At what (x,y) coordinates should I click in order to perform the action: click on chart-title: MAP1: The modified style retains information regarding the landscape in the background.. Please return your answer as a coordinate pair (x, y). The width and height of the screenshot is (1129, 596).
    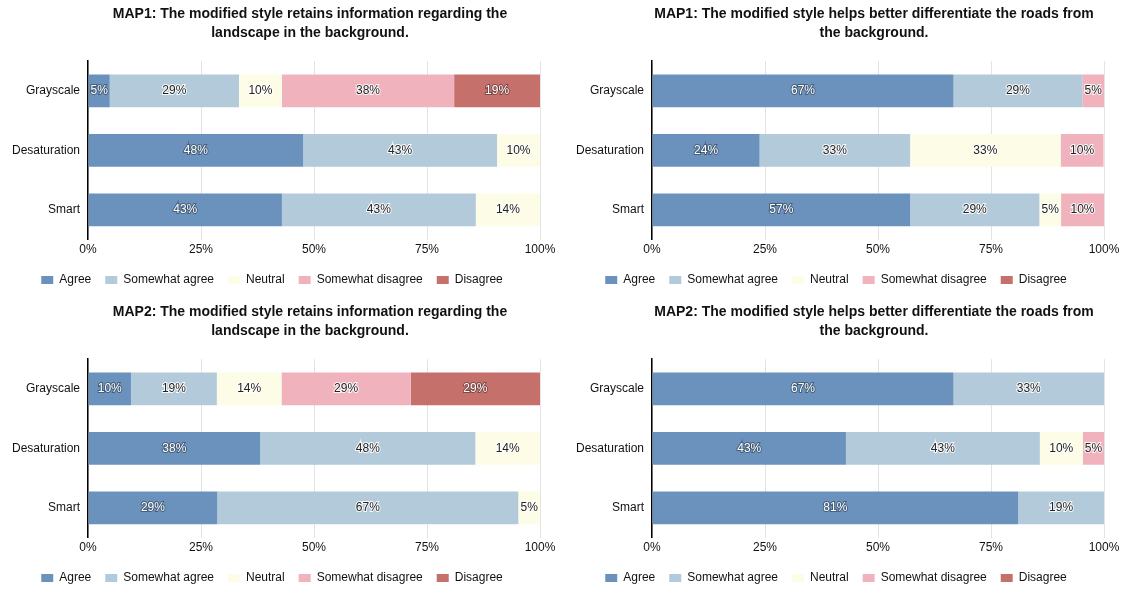
    Looking at the image, I should click on (310, 23).